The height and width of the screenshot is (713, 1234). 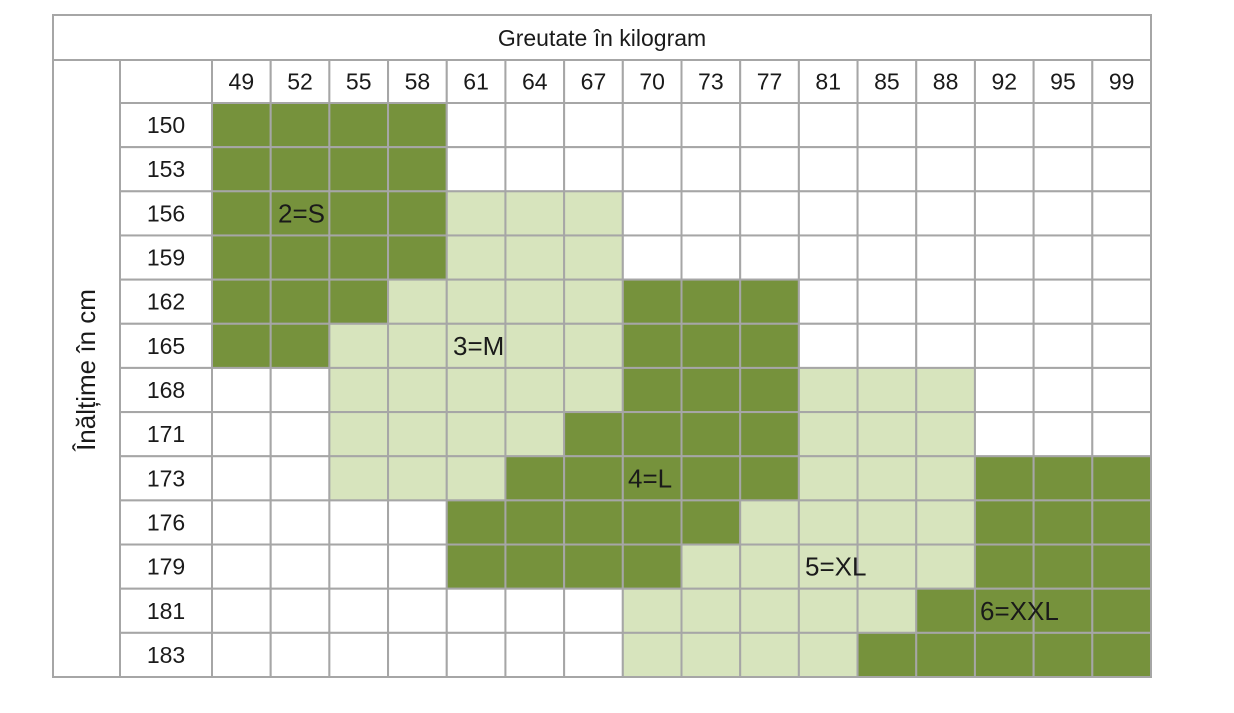 I want to click on height-label: 159, so click(x=166, y=258).